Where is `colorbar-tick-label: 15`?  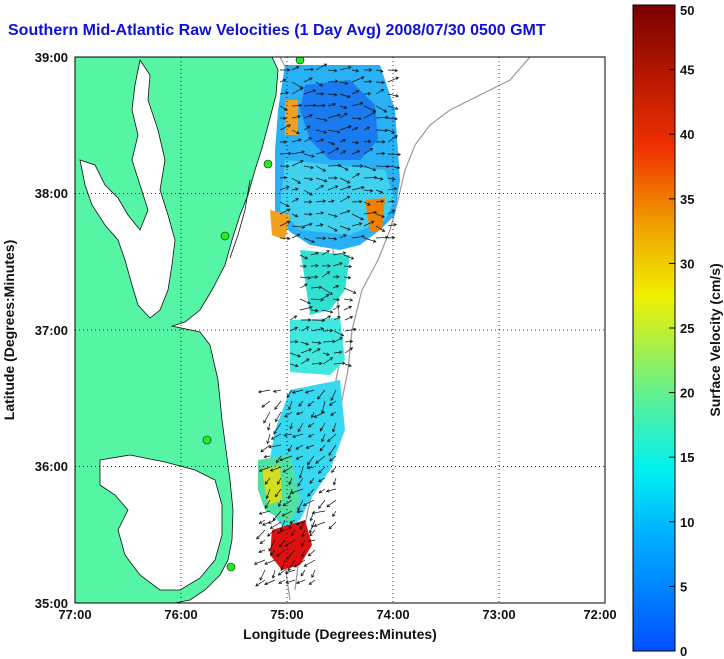
colorbar-tick-label: 15 is located at coordinates (687, 457).